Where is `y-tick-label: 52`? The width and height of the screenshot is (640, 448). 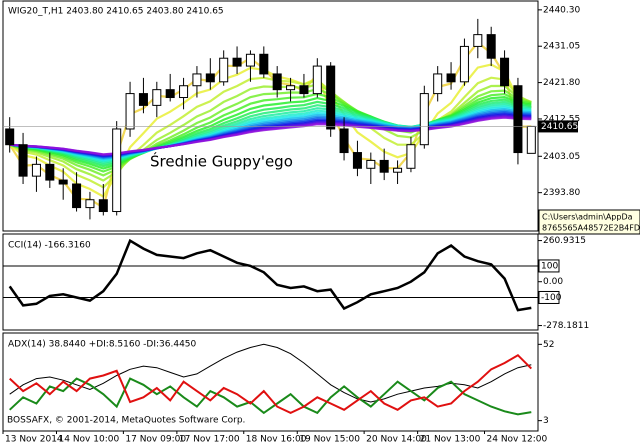 y-tick-label: 52 is located at coordinates (548, 345).